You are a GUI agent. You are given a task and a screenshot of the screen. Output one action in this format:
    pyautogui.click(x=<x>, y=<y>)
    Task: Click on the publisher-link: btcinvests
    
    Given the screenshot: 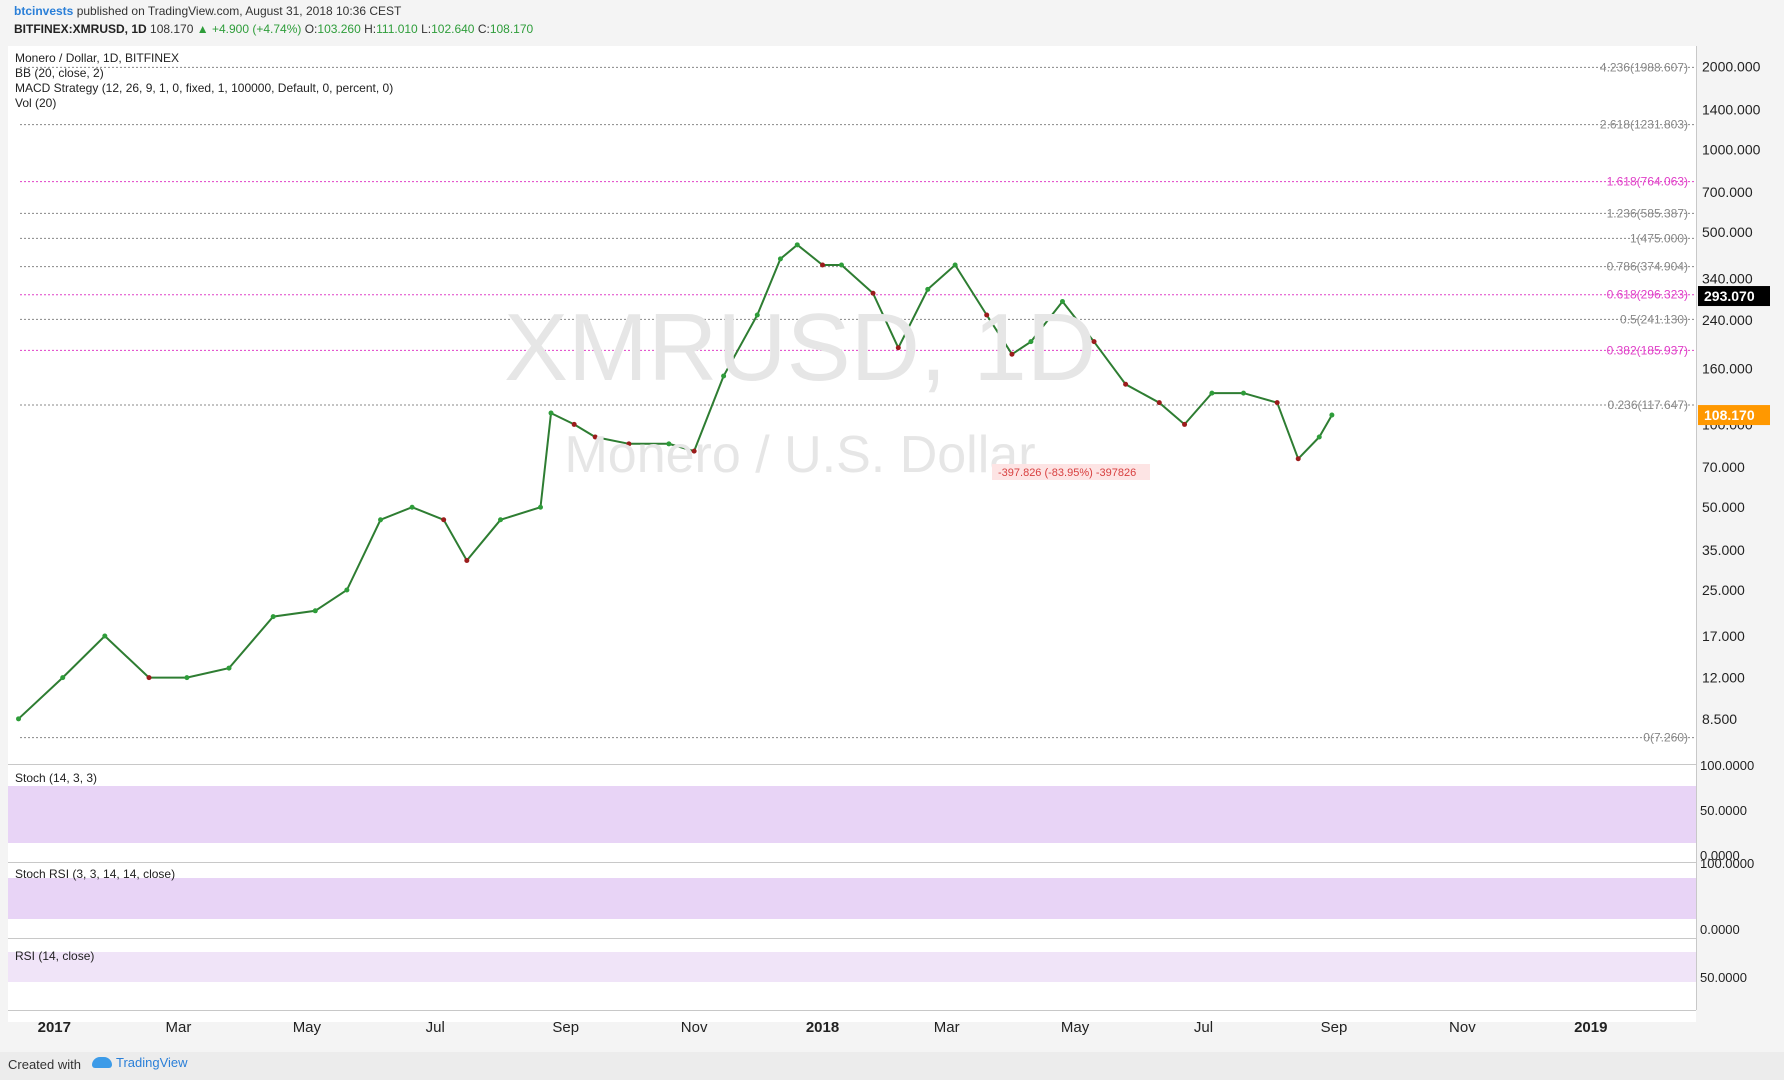 What is the action you would take?
    pyautogui.click(x=44, y=11)
    